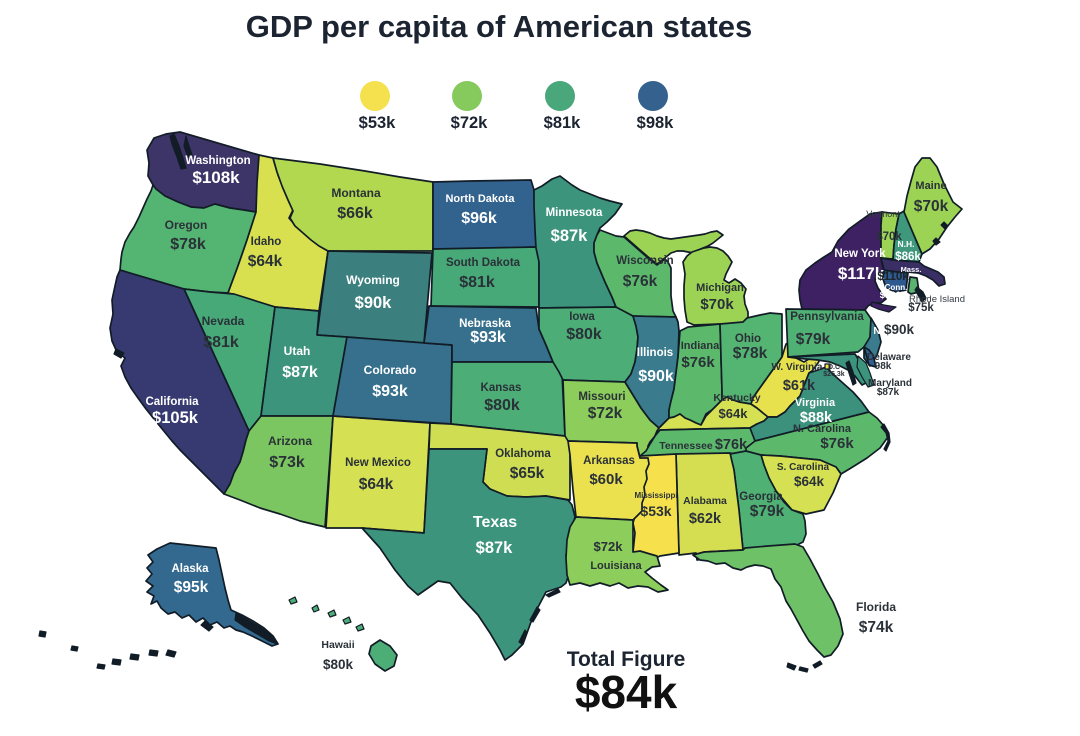 This screenshot has width=1080, height=736. I want to click on svg-text: $73k, so click(287, 462).